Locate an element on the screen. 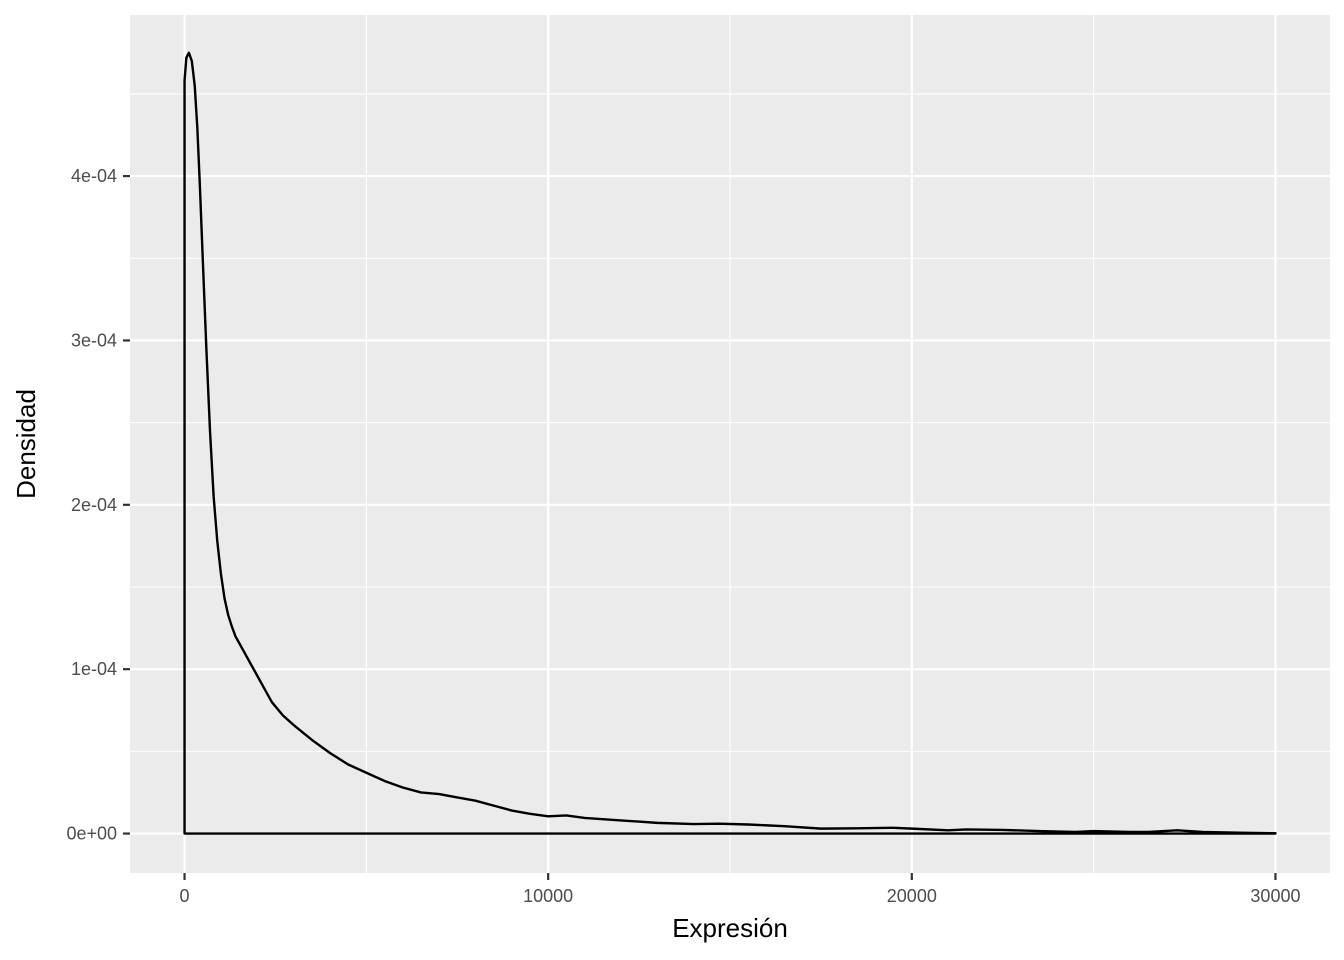  y-axis-title: Densidad is located at coordinates (26, 444).